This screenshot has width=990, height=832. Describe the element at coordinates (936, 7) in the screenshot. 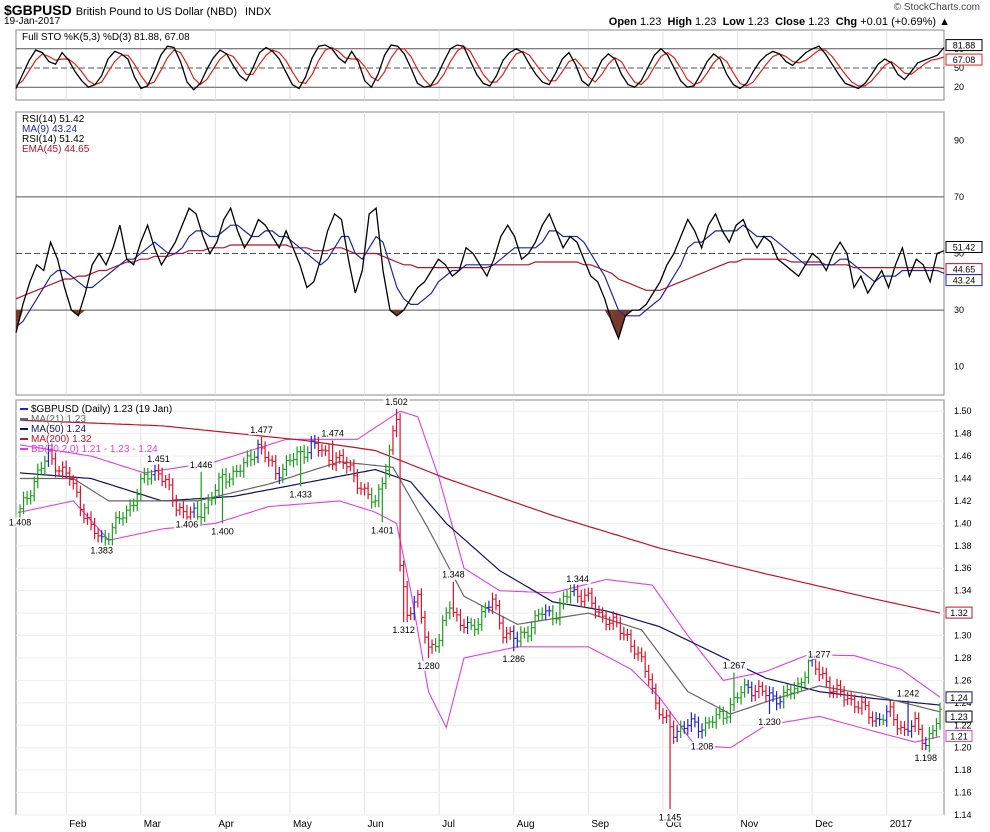

I see `stockcharts-logo: © StockCharts.com` at that location.